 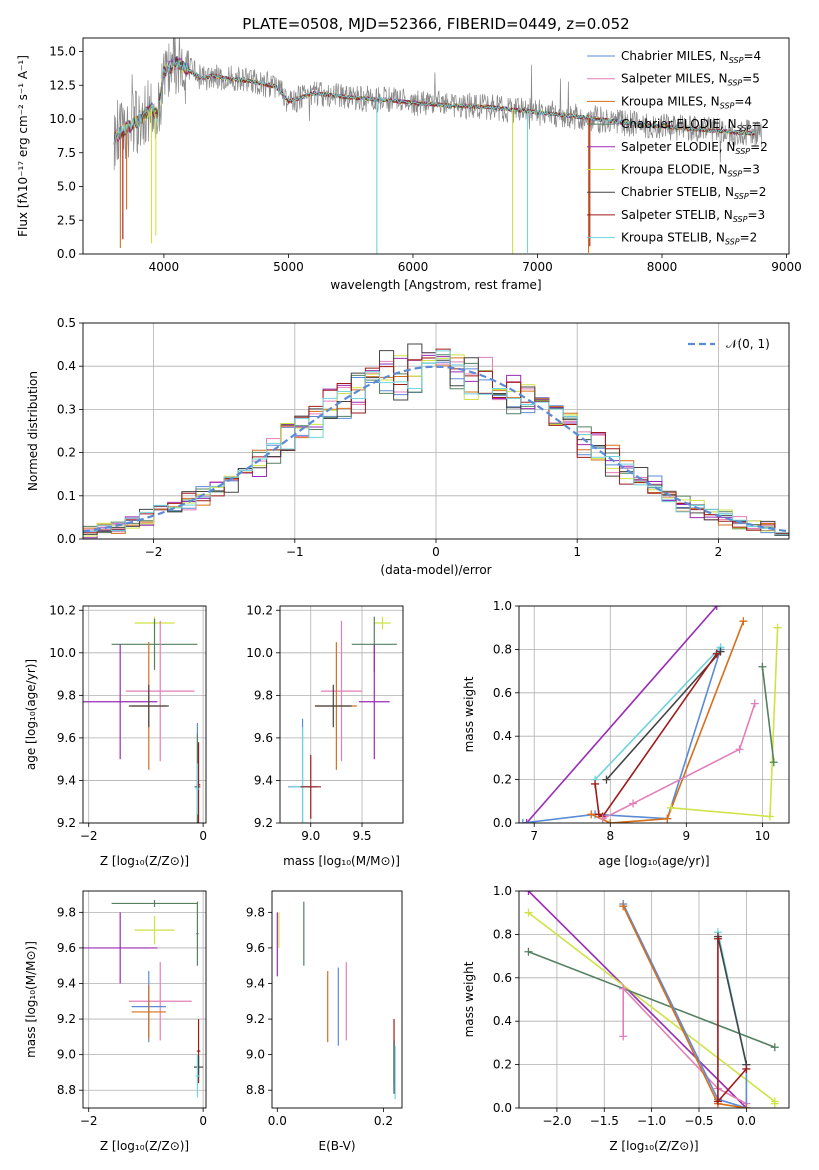 What do you see at coordinates (62, 119) in the screenshot?
I see `y-tick-label: 10.0` at bounding box center [62, 119].